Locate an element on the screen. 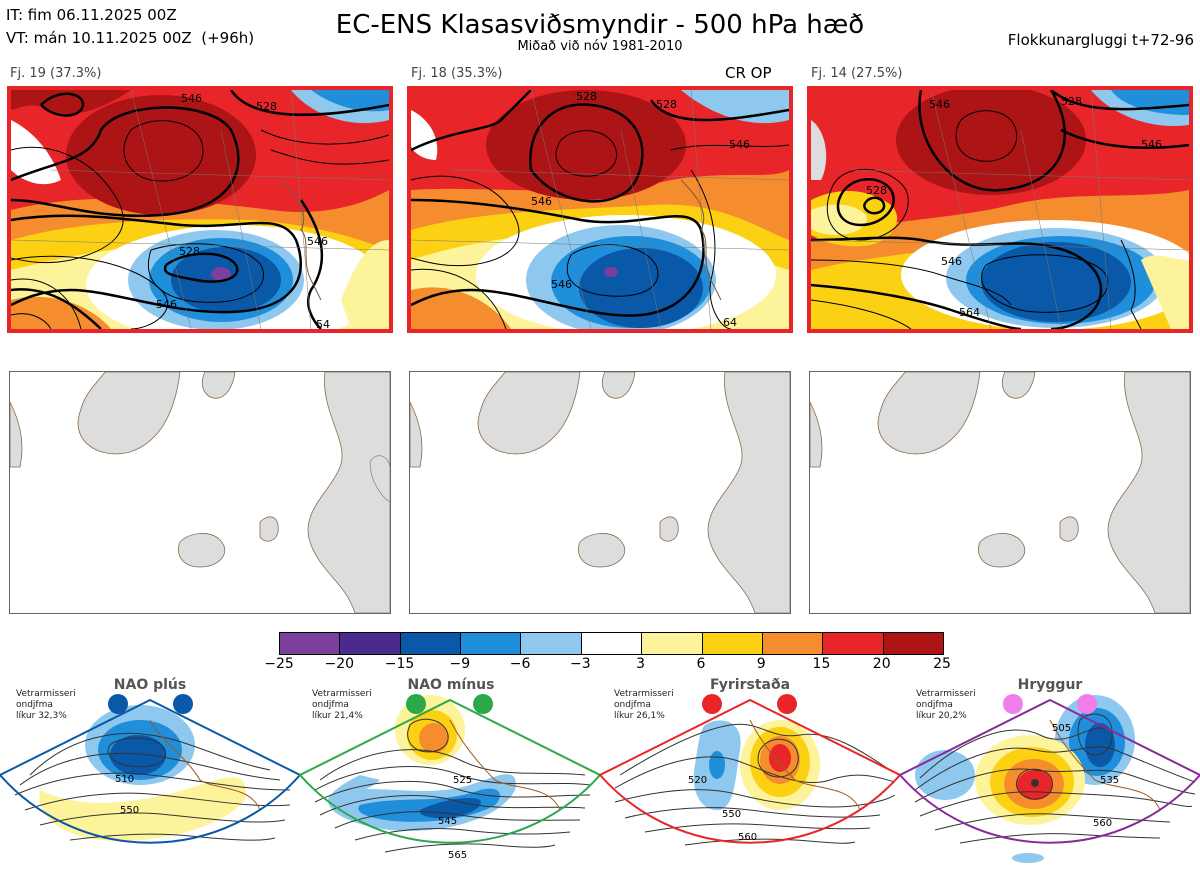 This screenshot has width=1200, height=871. page-subtitle: Miðað við nóv 1981-2010 is located at coordinates (600, 46).